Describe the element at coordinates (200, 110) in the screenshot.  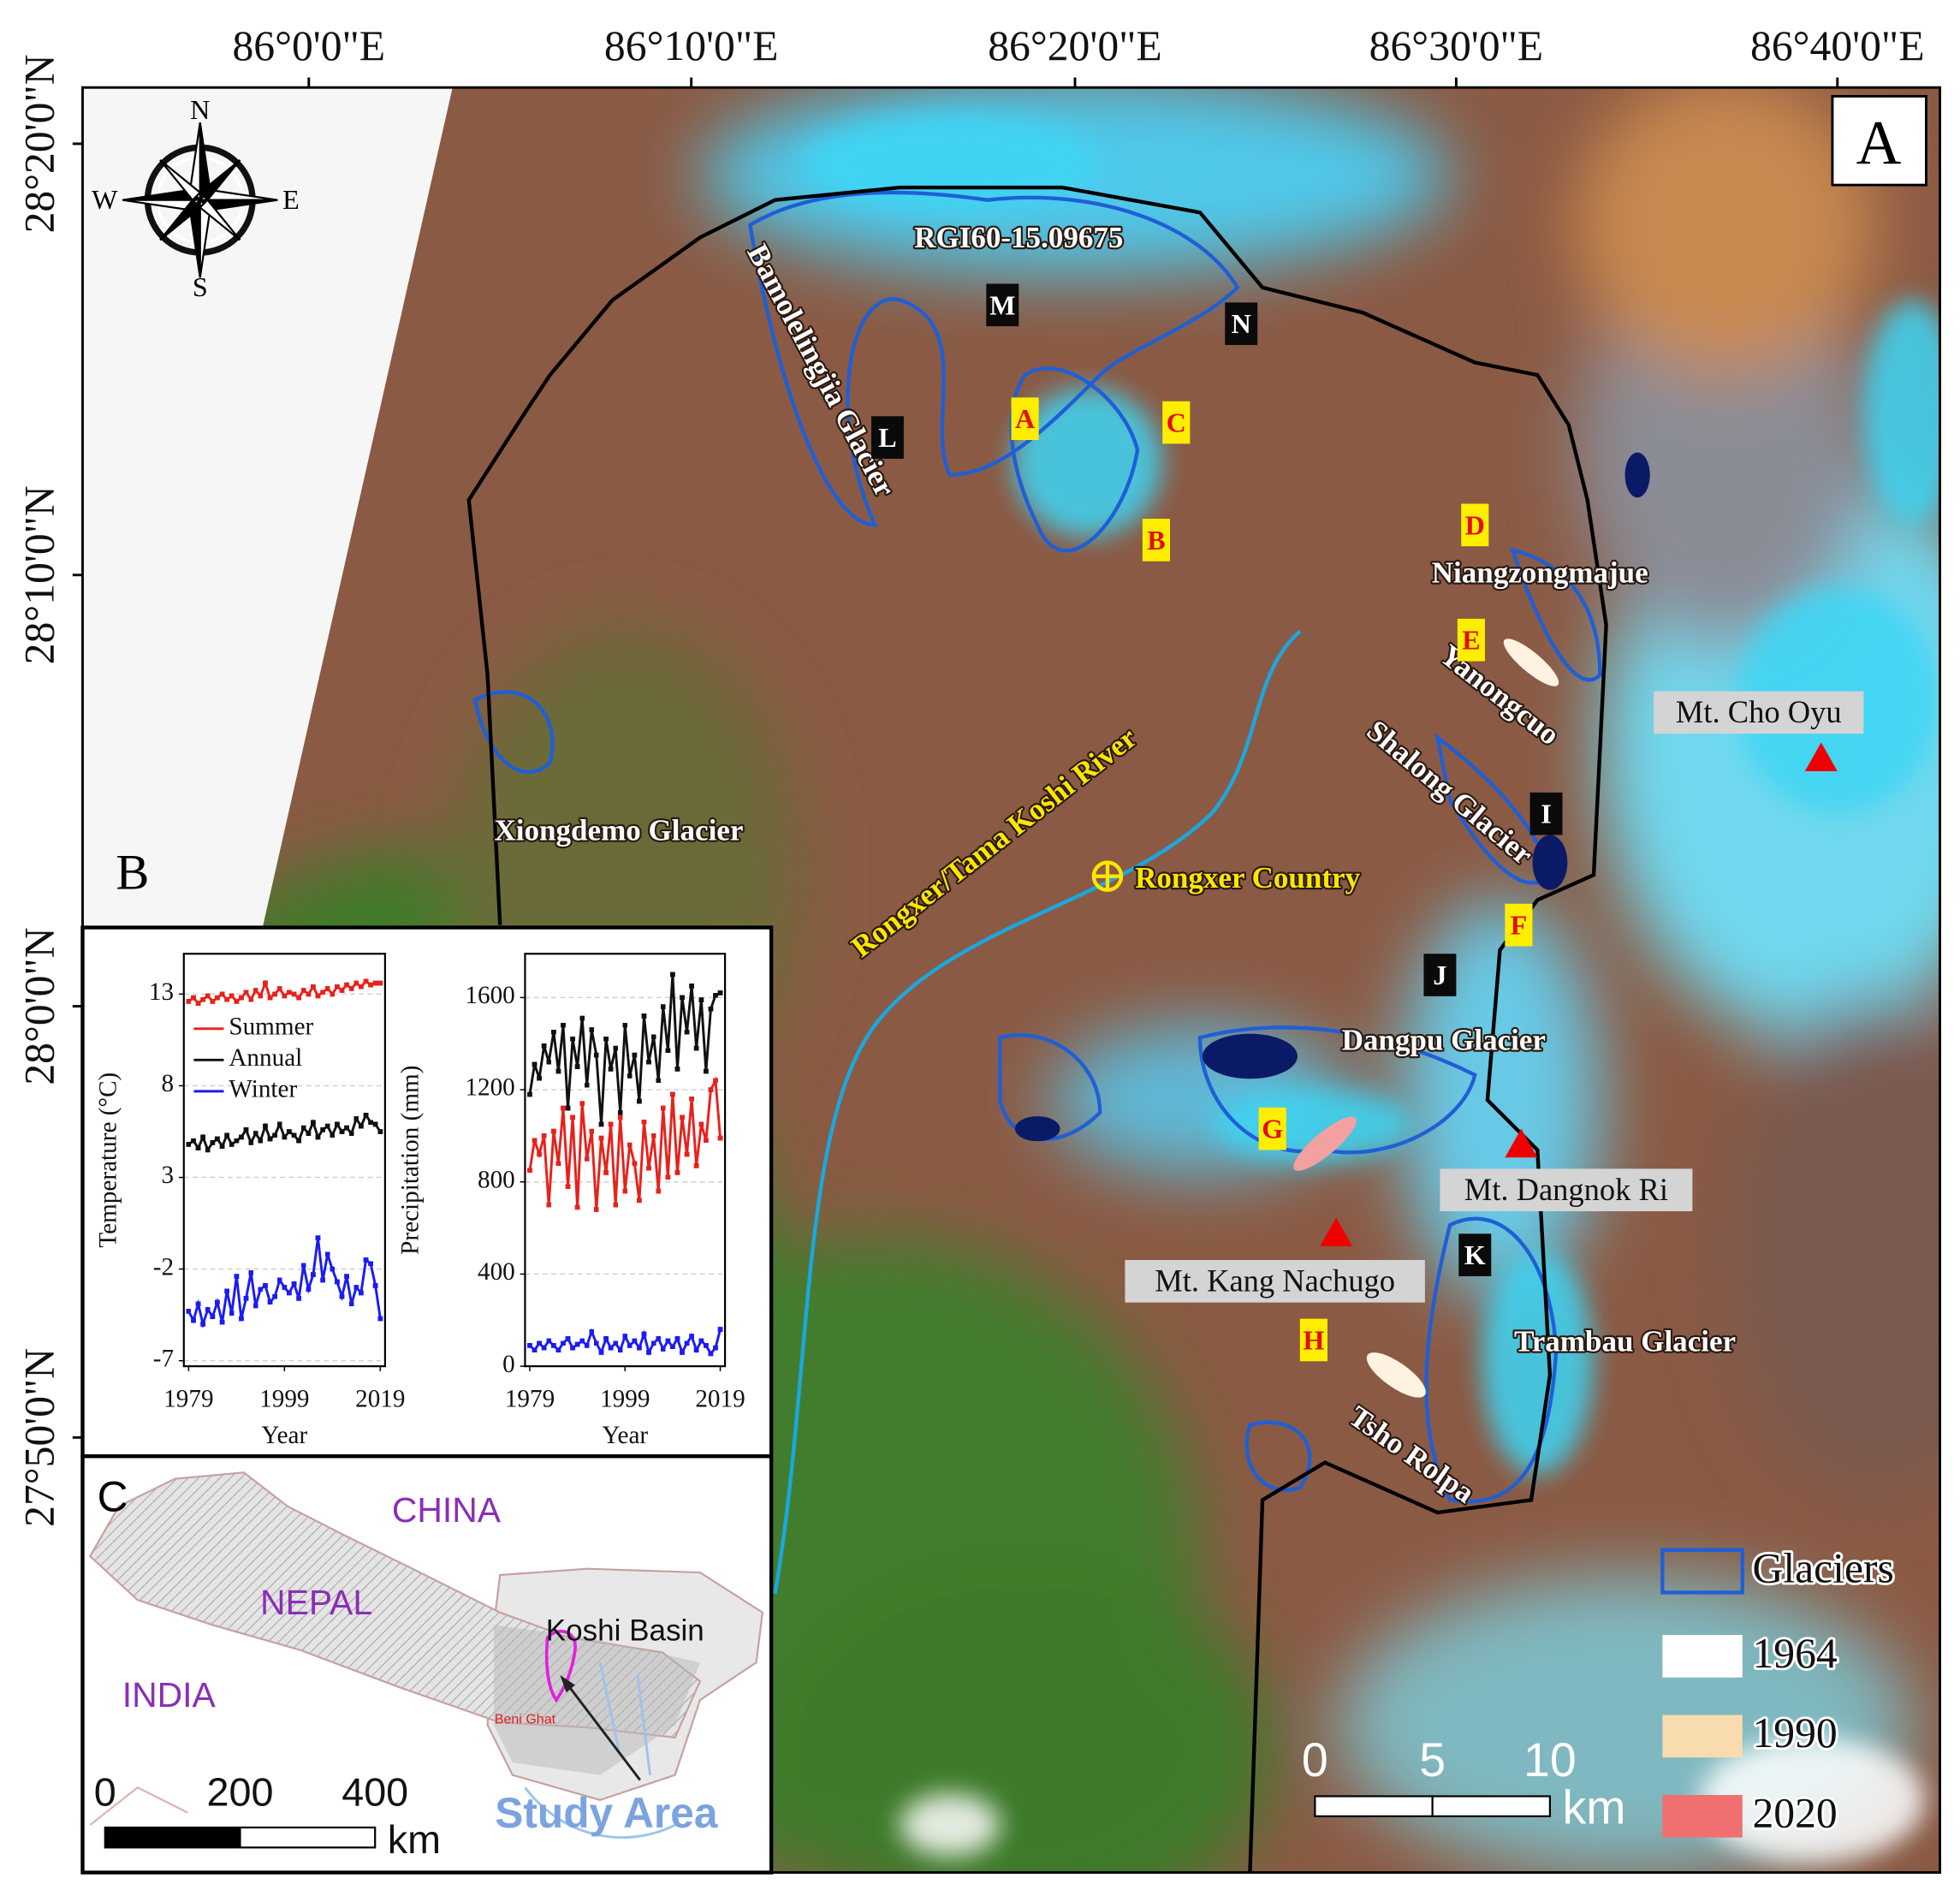
I see `compass-n: N` at that location.